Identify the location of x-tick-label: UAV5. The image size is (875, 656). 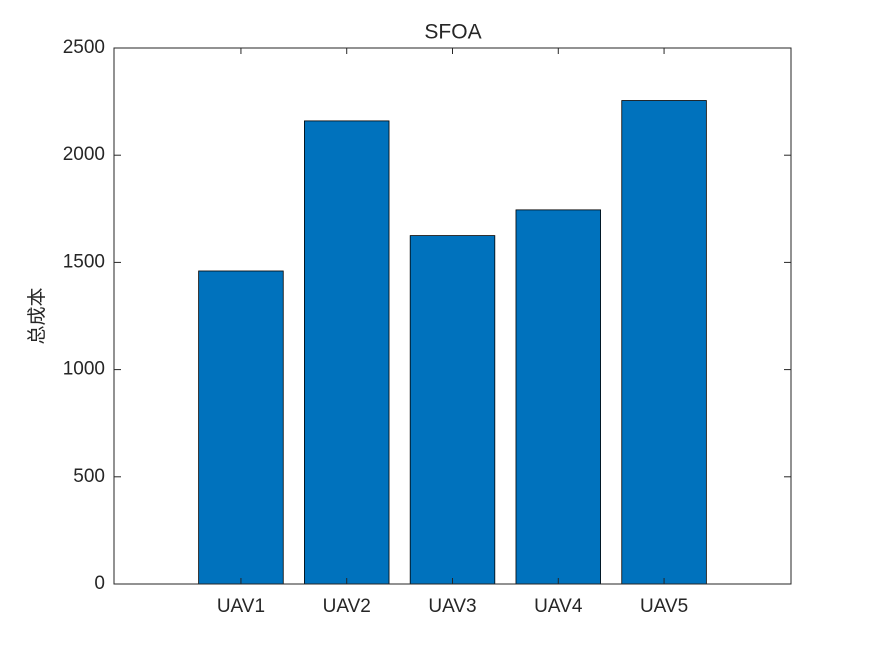
(664, 606).